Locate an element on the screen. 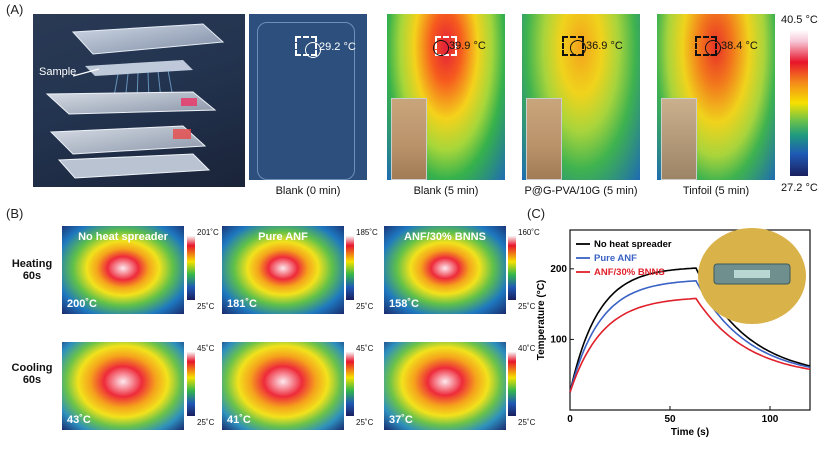 The width and height of the screenshot is (827, 450). x-tick-label: 50 is located at coordinates (670, 419).